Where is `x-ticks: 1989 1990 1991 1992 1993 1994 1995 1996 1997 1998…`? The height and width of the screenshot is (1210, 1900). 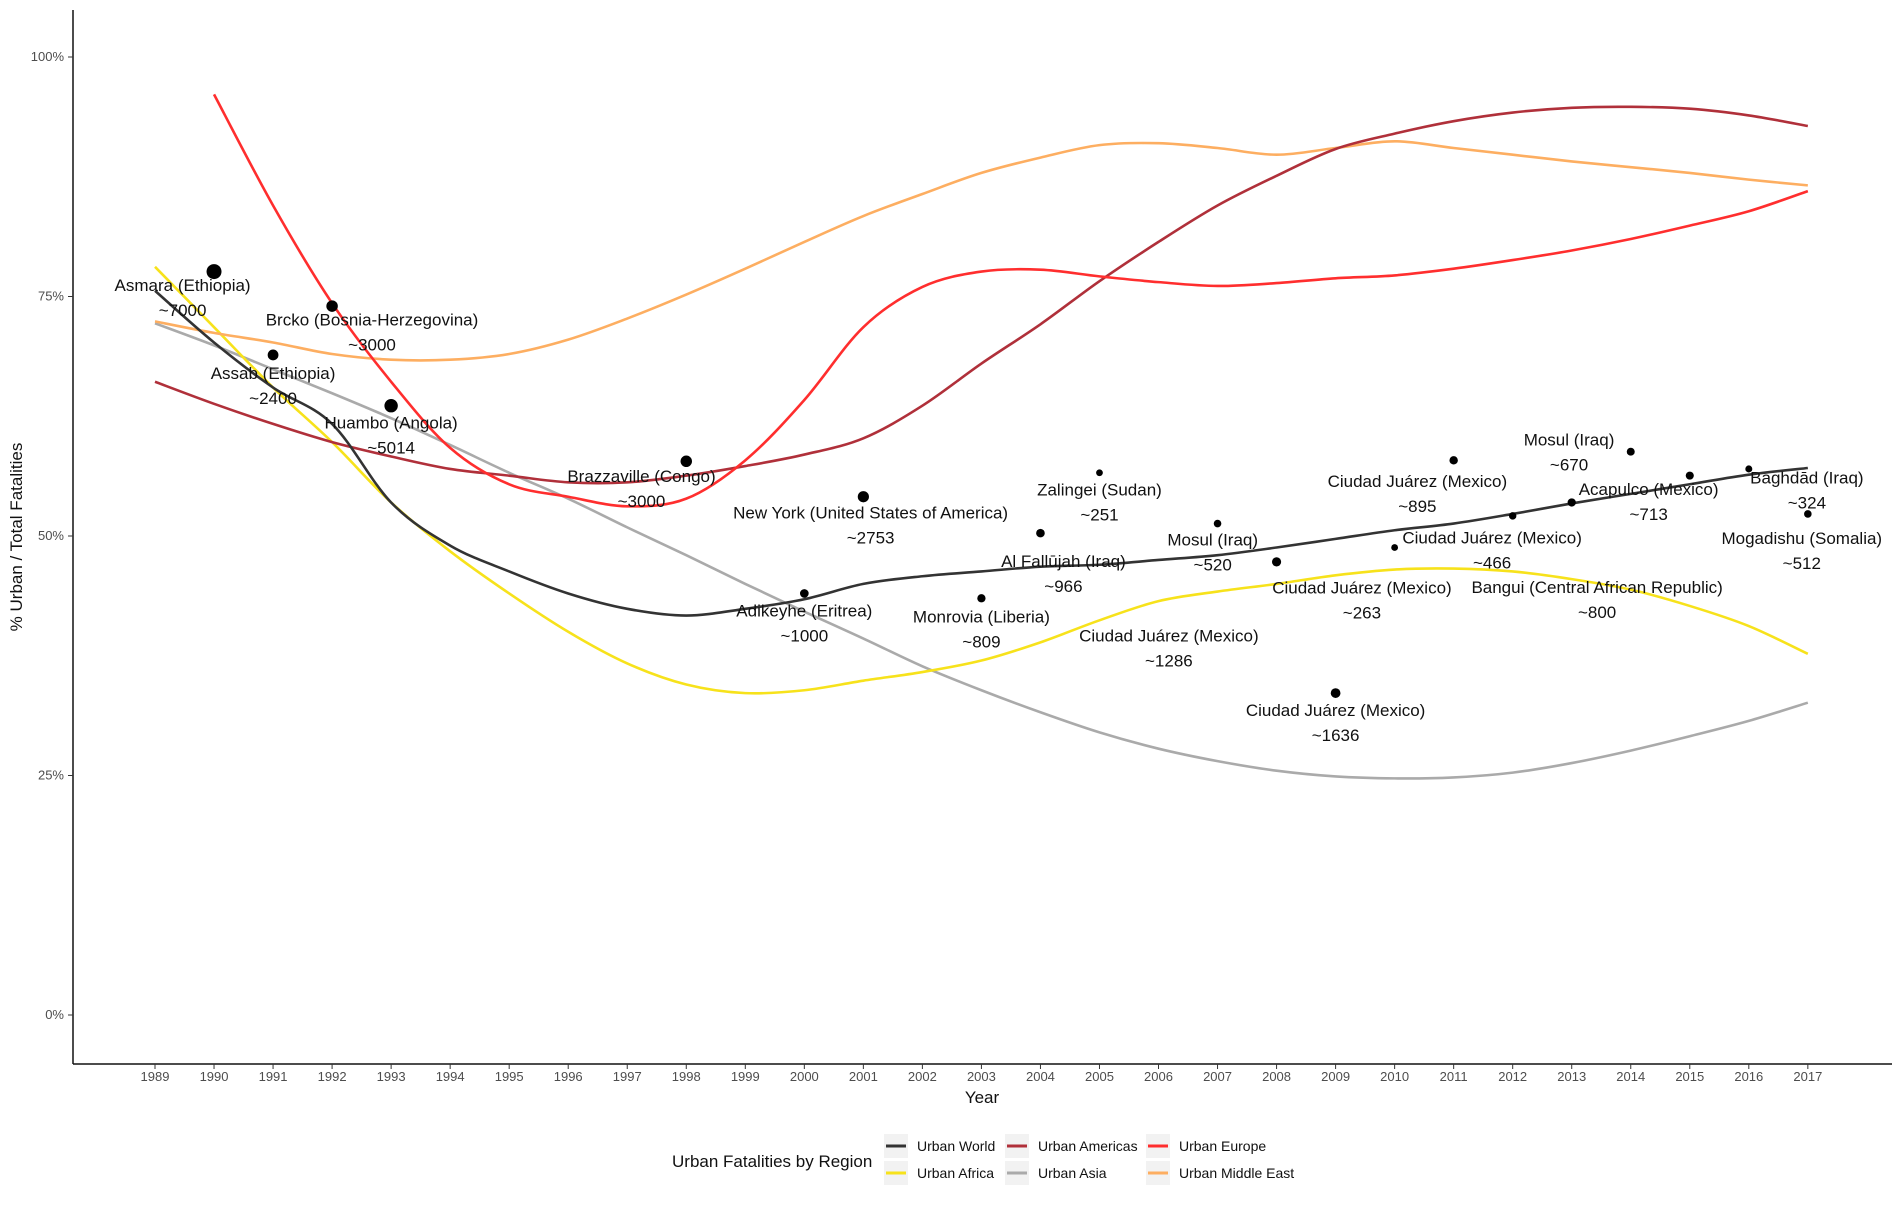
x-ticks: 1989 1990 1991 1992 1993 1994 1995 1996 1997 1998… is located at coordinates (981, 1074).